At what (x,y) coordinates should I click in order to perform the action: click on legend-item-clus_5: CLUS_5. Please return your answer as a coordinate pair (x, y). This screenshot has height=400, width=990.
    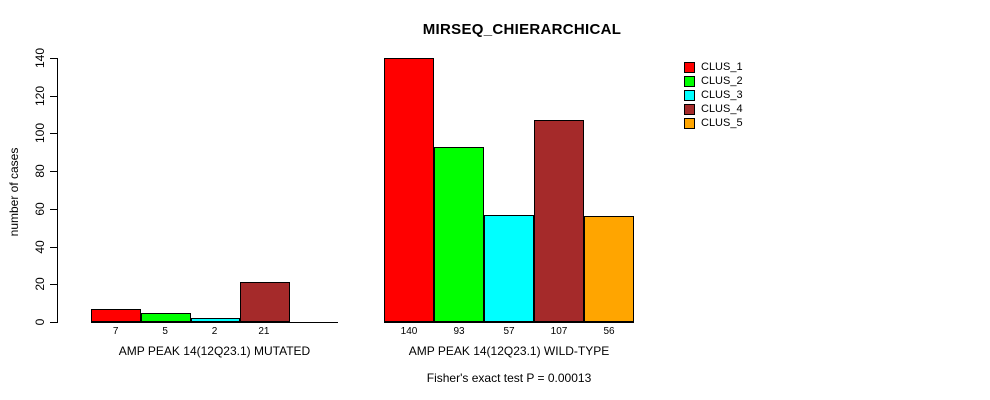
    Looking at the image, I should click on (713, 123).